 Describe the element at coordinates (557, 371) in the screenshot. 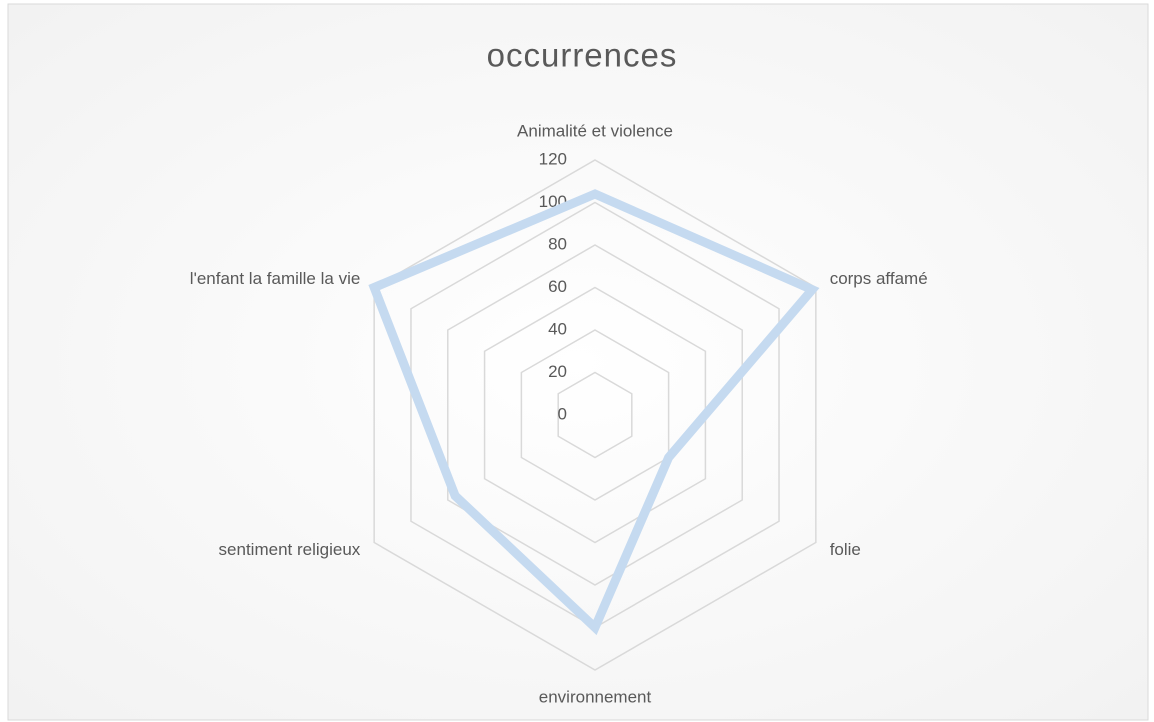

I see `r-tick-label: 20` at that location.